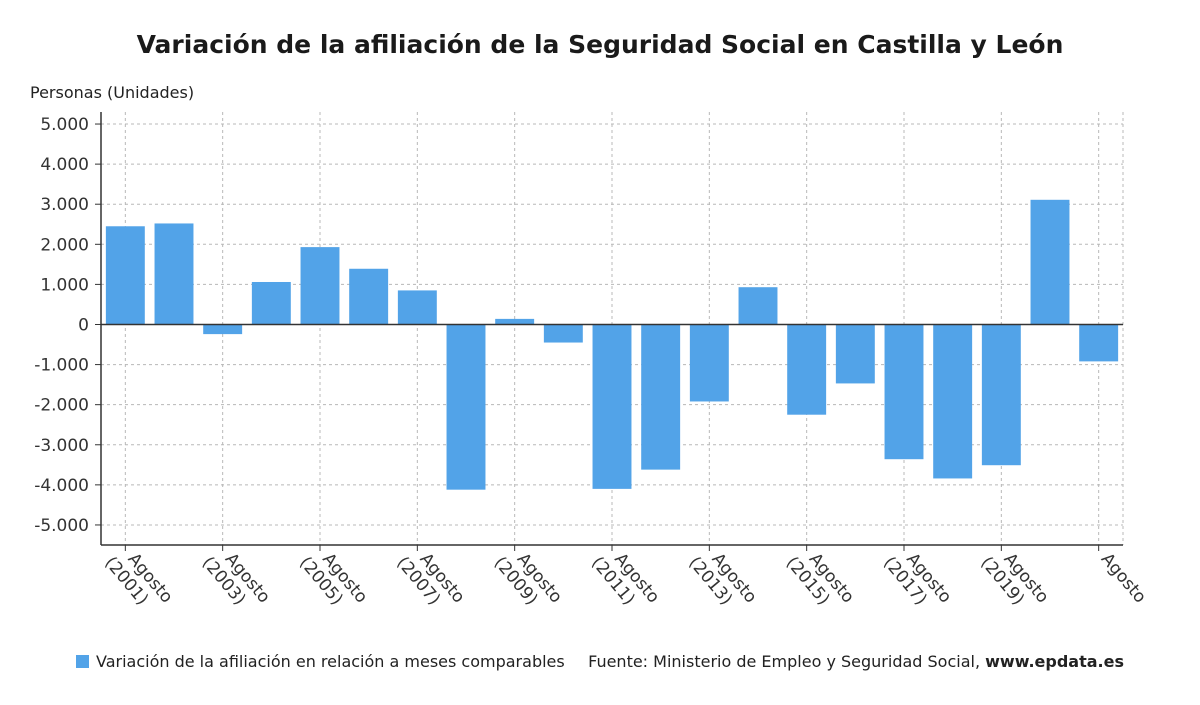 Image resolution: width=1200 pixels, height=705 pixels. What do you see at coordinates (917, 580) in the screenshot?
I see `x-tick-label: Agosto(2017)` at bounding box center [917, 580].